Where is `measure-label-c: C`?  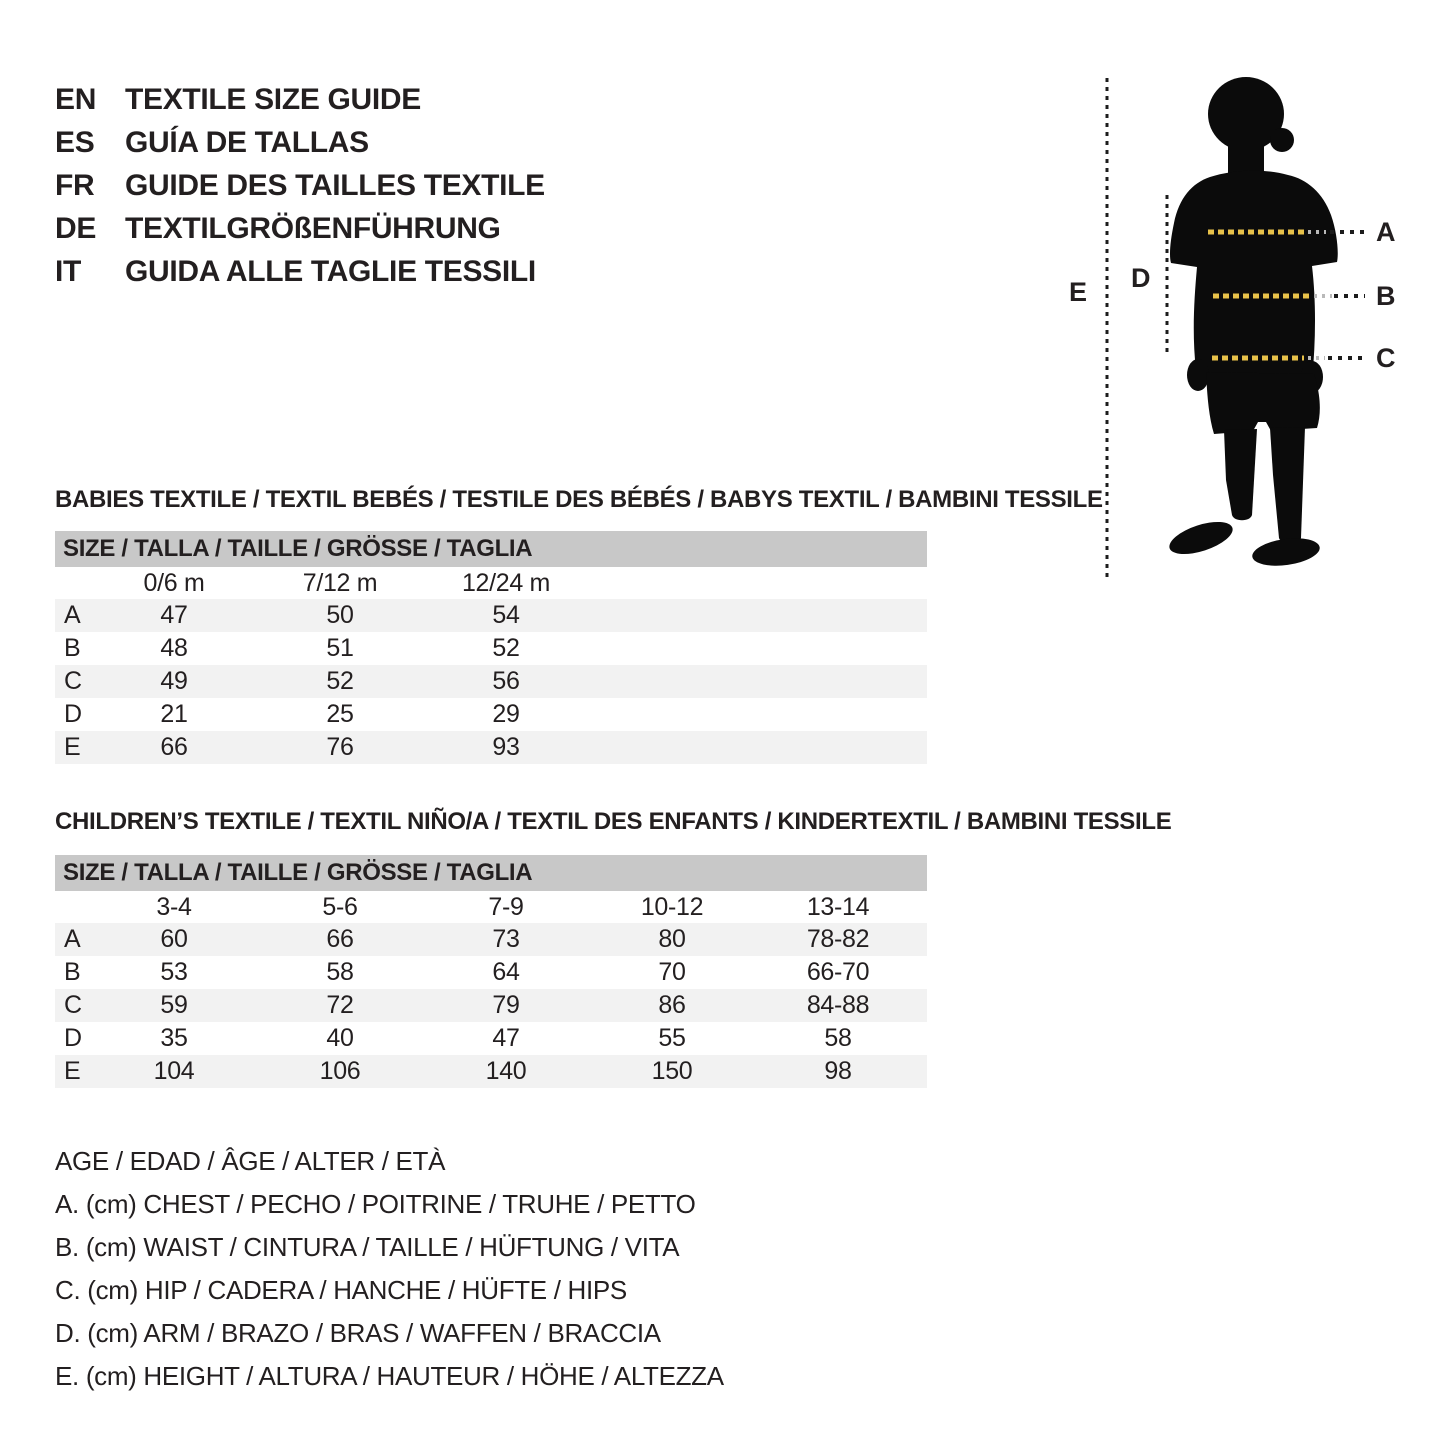
measure-label-c: C is located at coordinates (1385, 358).